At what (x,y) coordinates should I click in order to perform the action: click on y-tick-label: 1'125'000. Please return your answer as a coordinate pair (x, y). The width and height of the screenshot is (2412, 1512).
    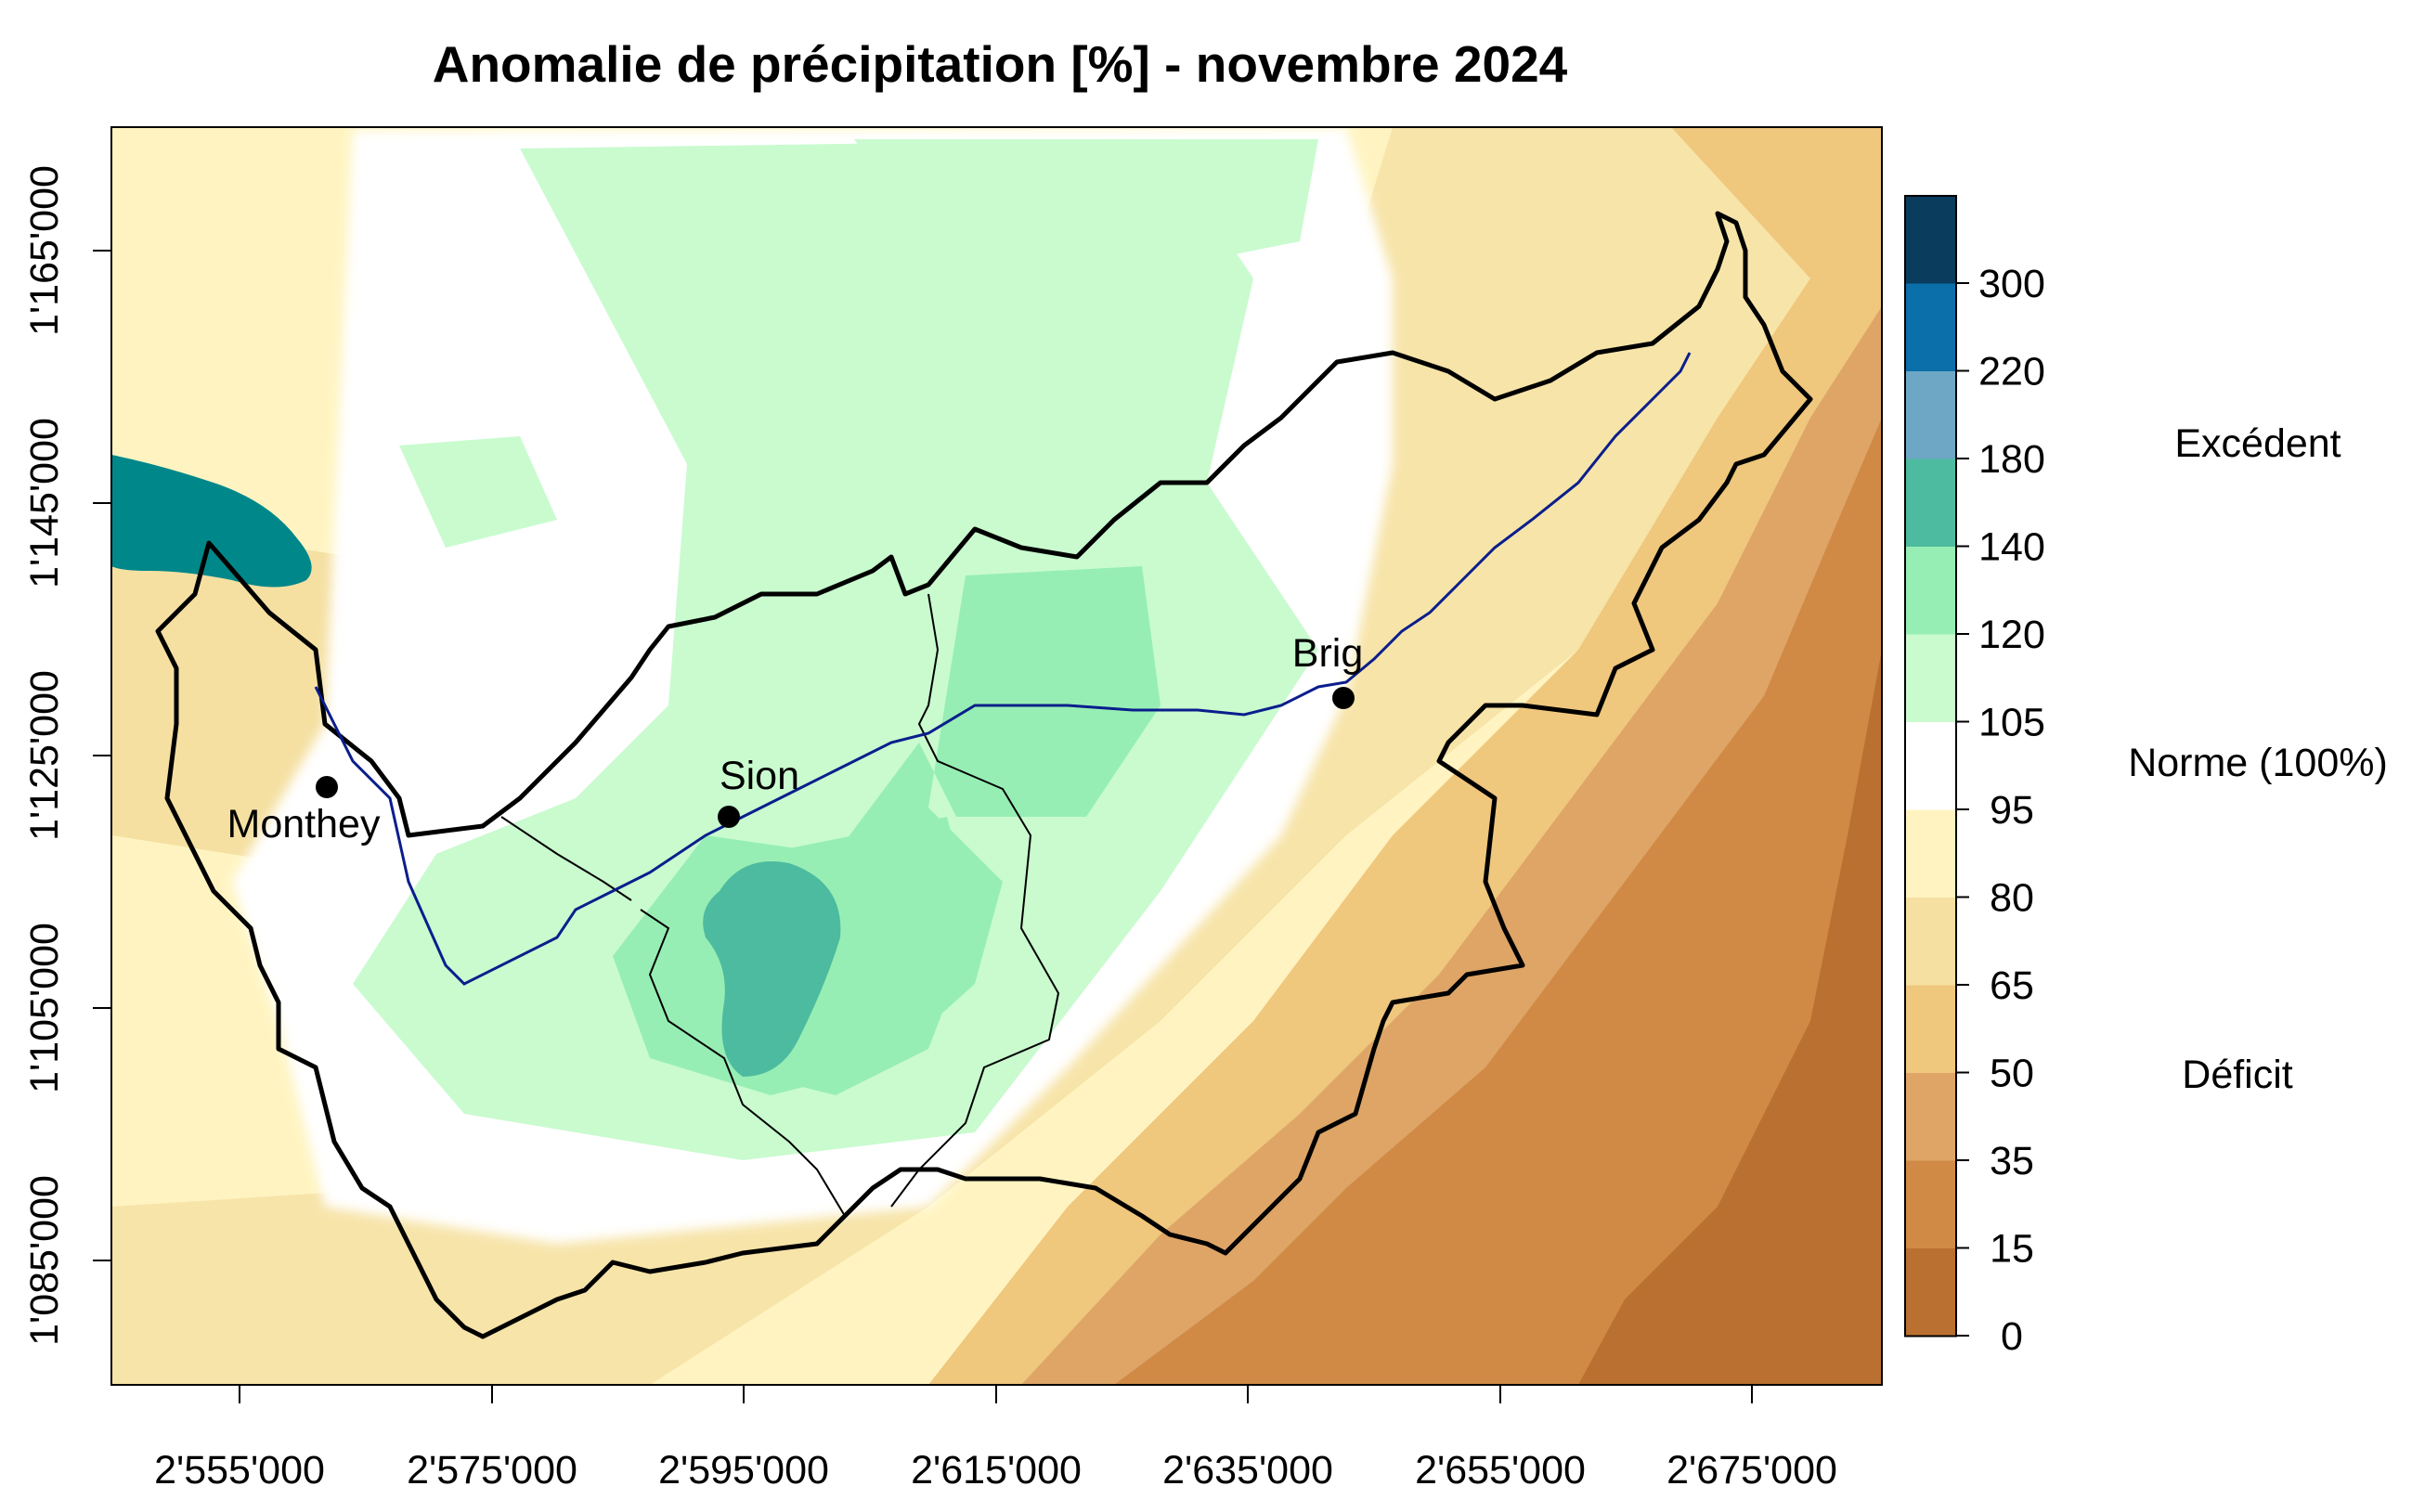
    Looking at the image, I should click on (44, 755).